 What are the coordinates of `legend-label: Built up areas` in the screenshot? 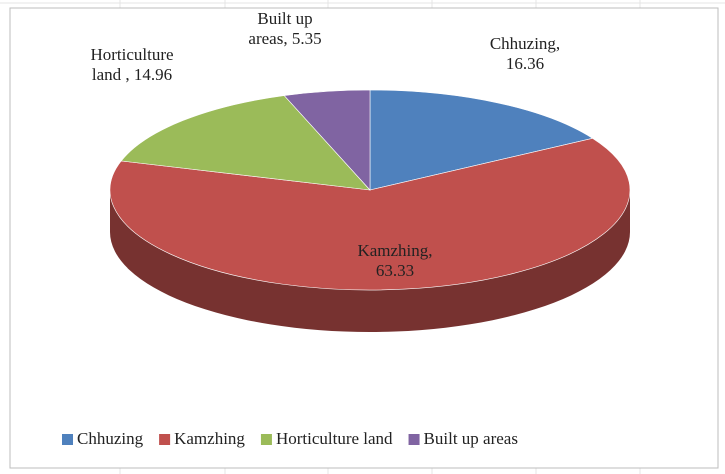 It's located at (471, 438).